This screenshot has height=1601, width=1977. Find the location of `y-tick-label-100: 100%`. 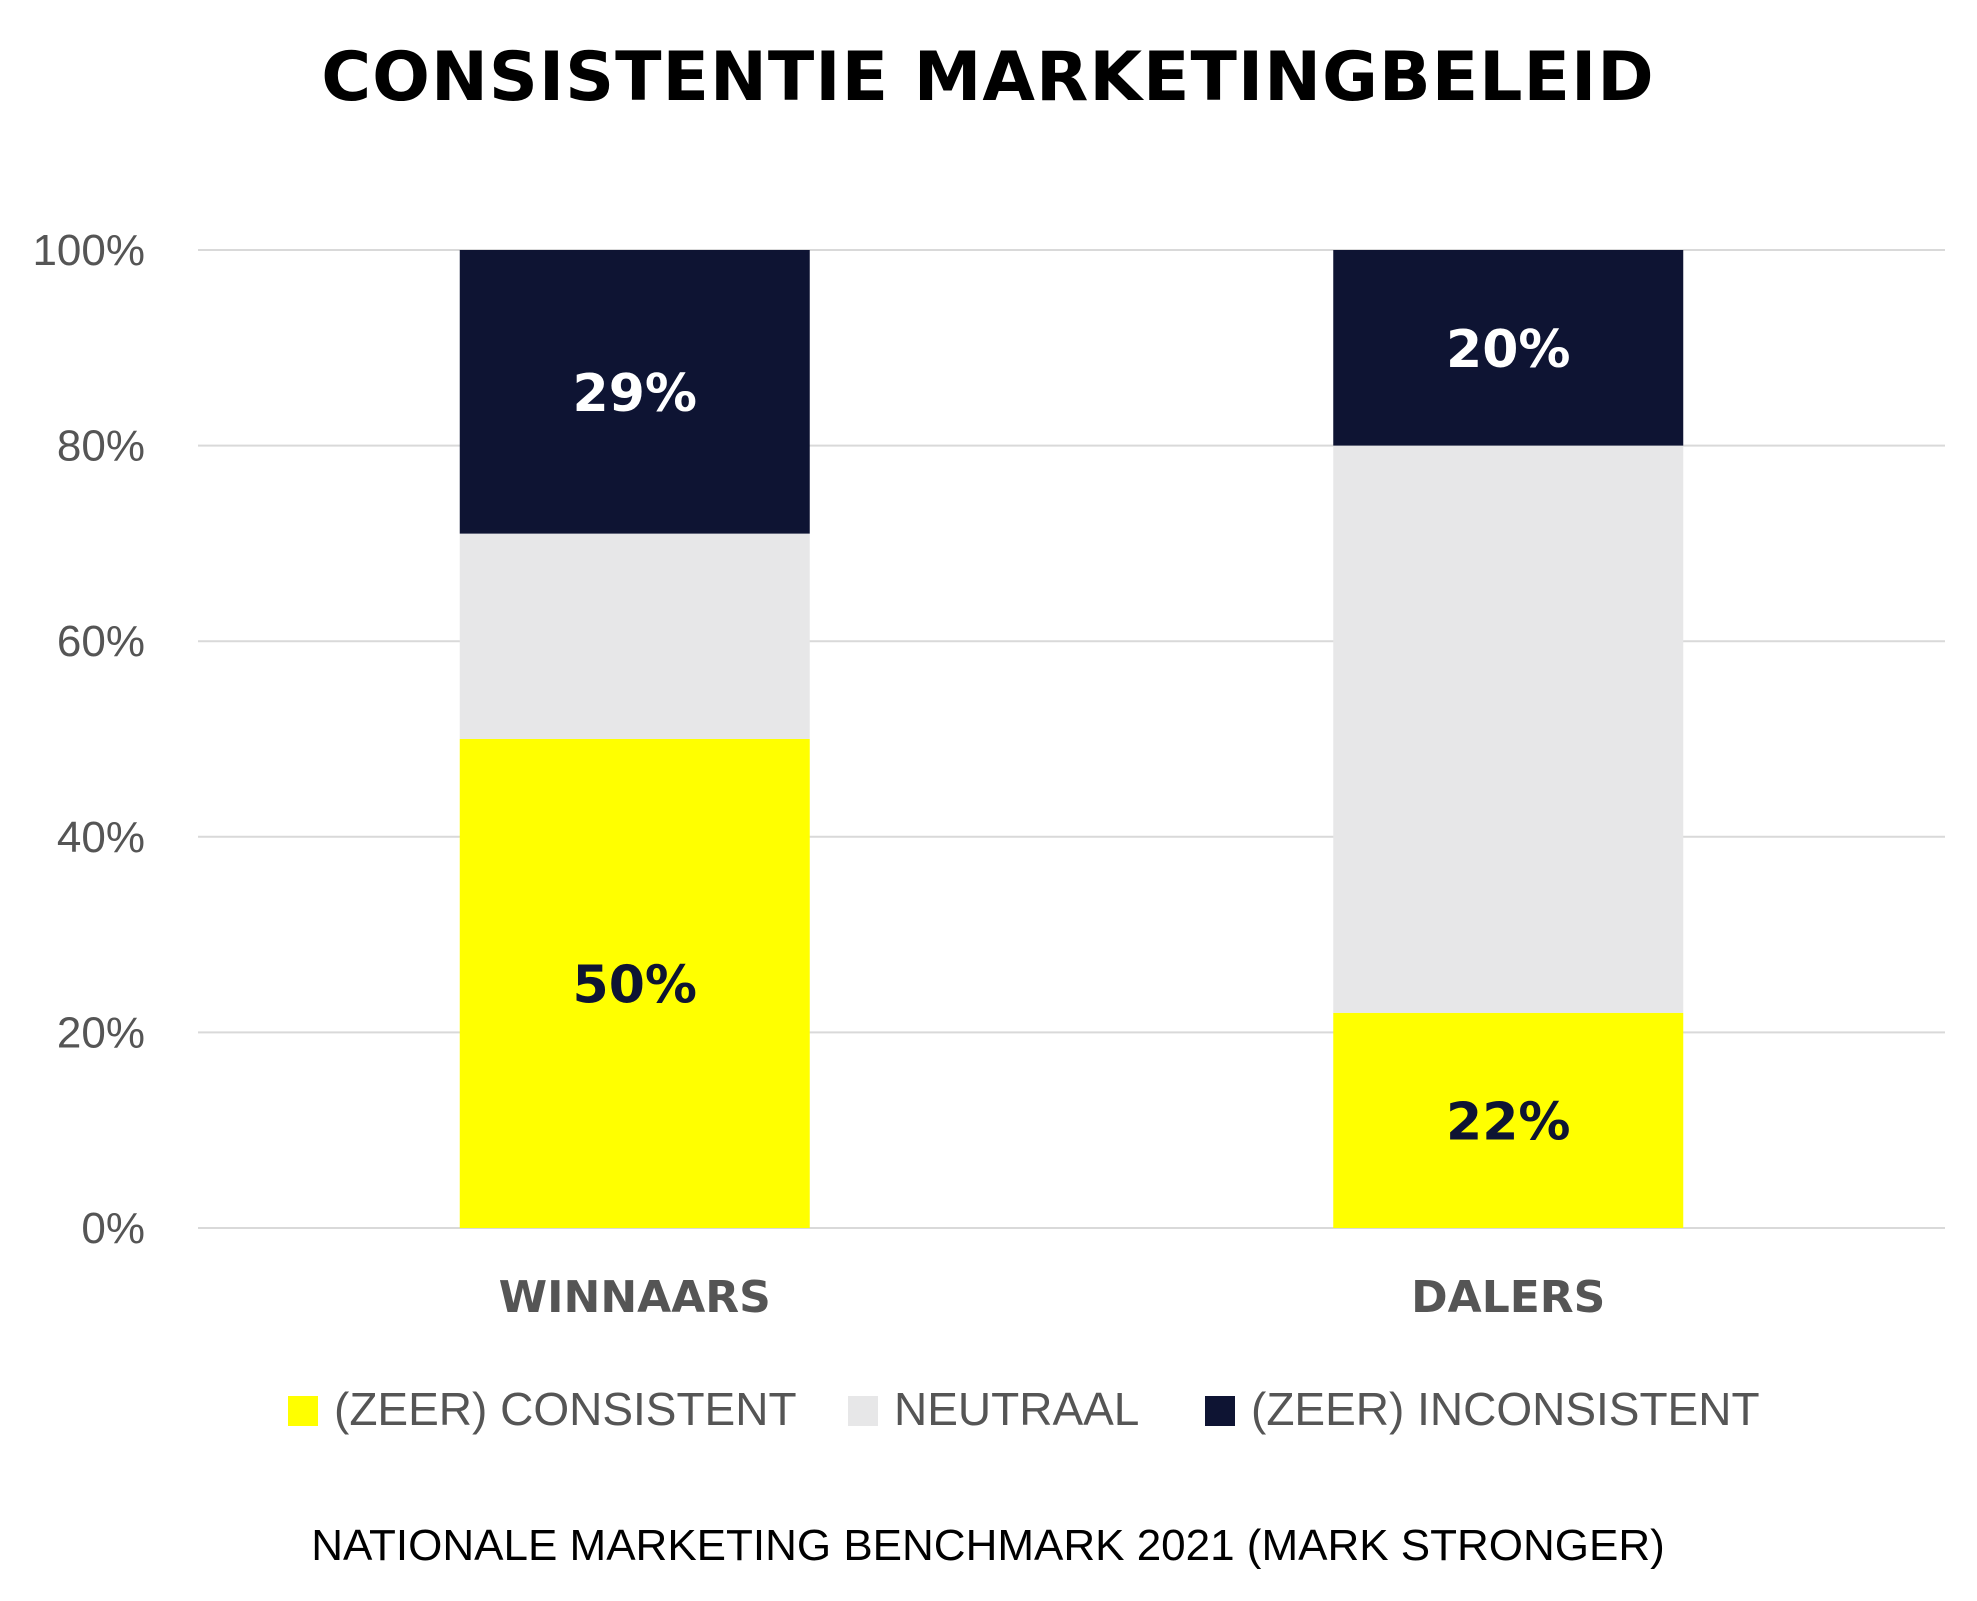

y-tick-label-100: 100% is located at coordinates (88, 250).